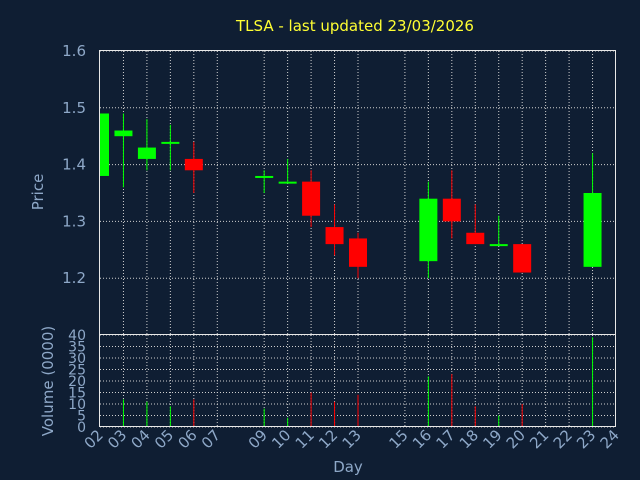  What do you see at coordinates (77, 382) in the screenshot?
I see `volume-y-tick-label: 20` at bounding box center [77, 382].